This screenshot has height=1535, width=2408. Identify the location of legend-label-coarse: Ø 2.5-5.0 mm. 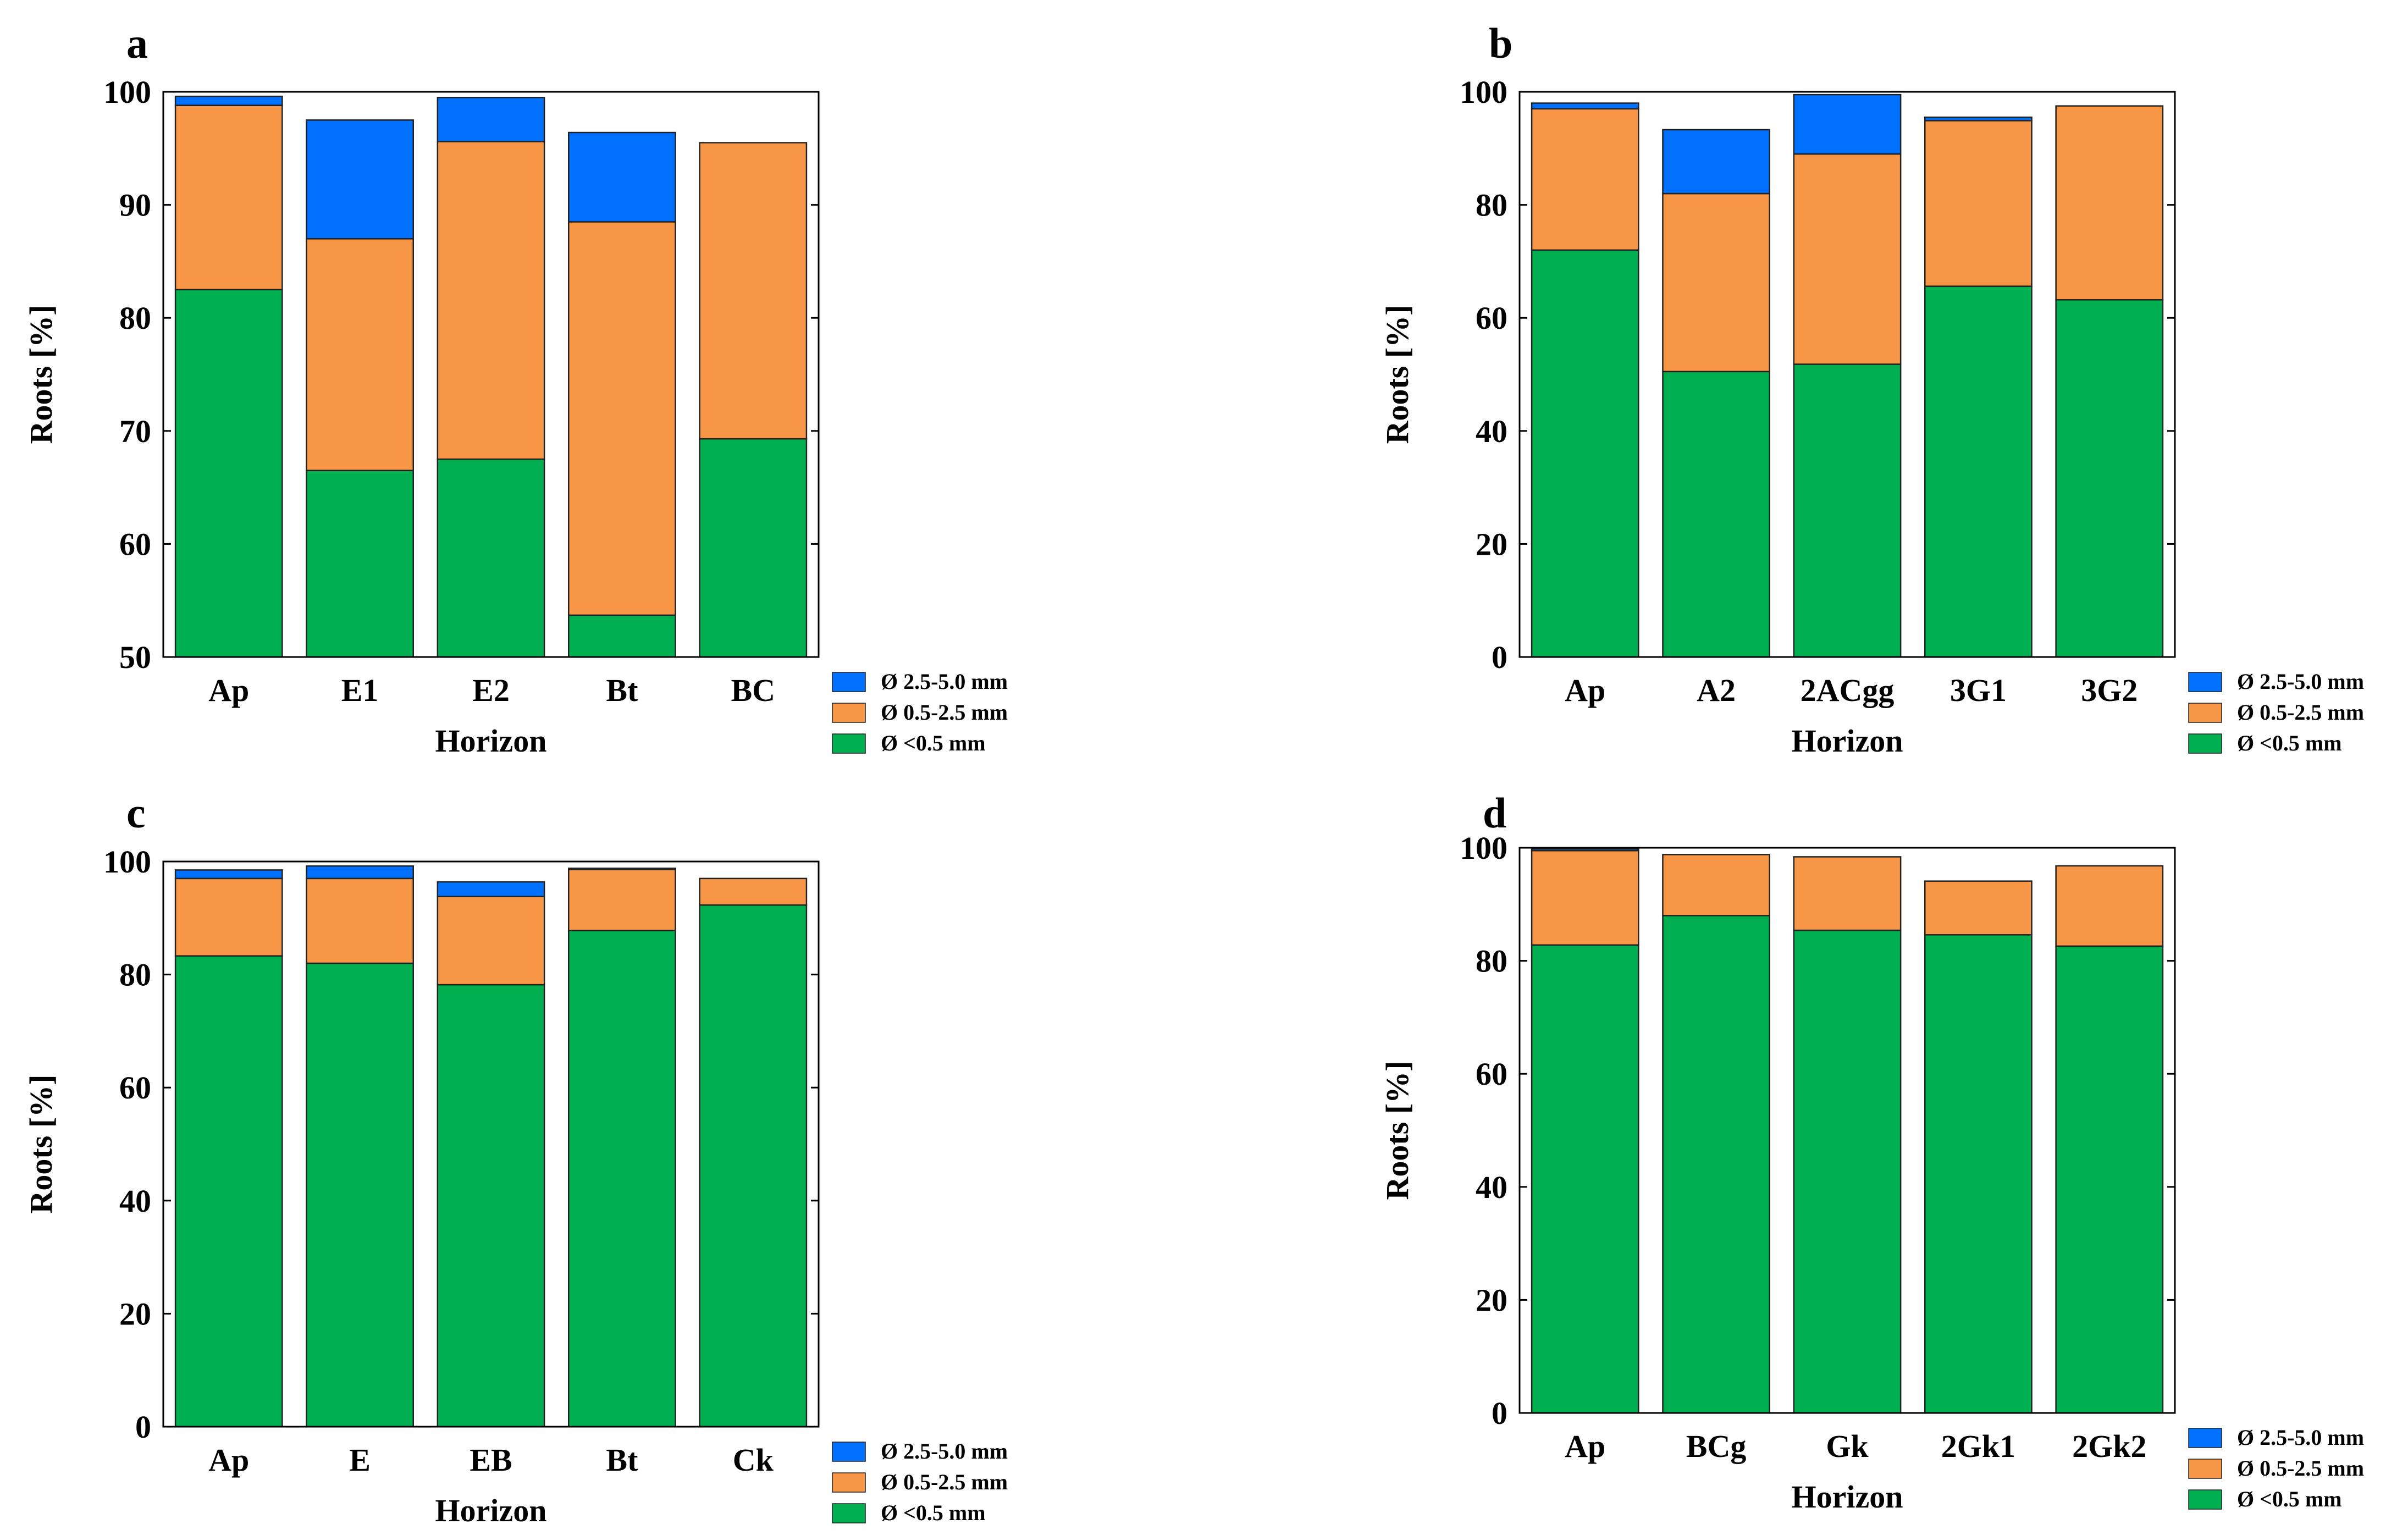
(945, 1451).